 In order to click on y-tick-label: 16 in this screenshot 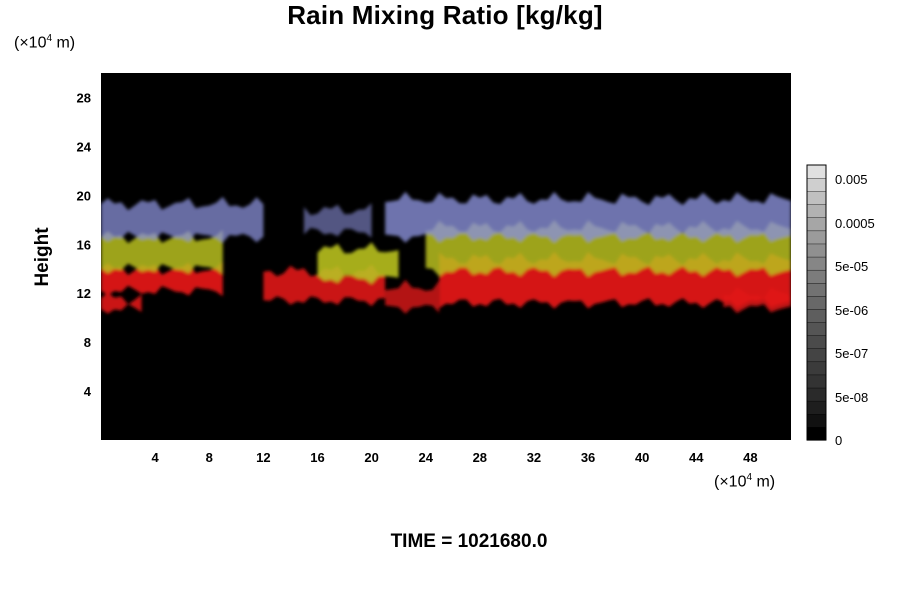, I will do `click(84, 244)`.